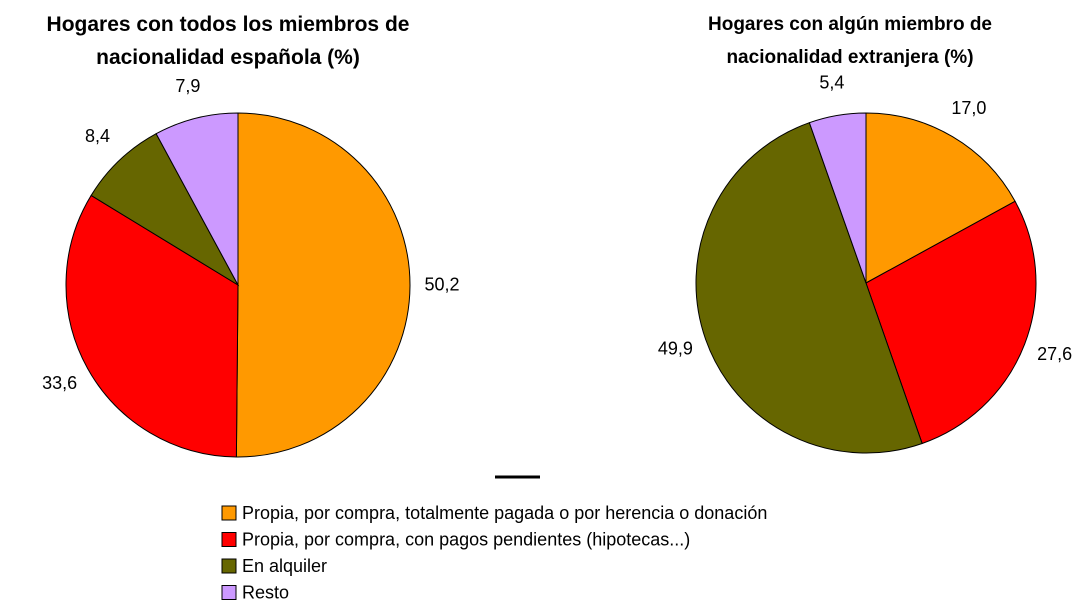 This screenshot has height=608, width=1085. What do you see at coordinates (675, 349) in the screenshot?
I see `data-label: 49,9` at bounding box center [675, 349].